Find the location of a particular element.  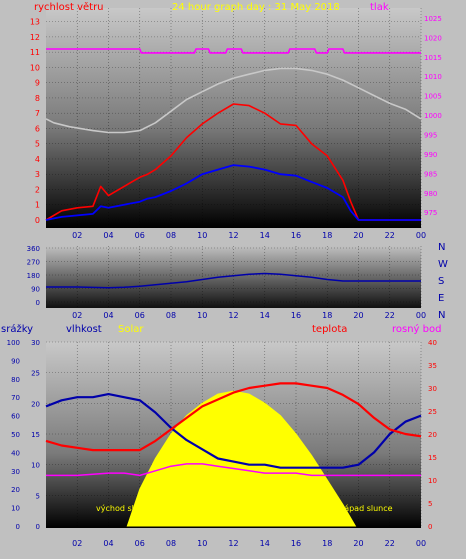

wind-direction-series is located at coordinates (233, 280).